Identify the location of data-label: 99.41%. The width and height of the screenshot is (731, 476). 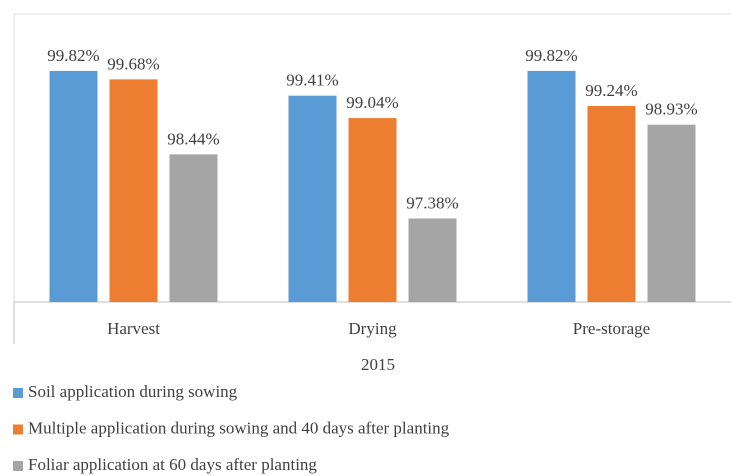
(312, 80).